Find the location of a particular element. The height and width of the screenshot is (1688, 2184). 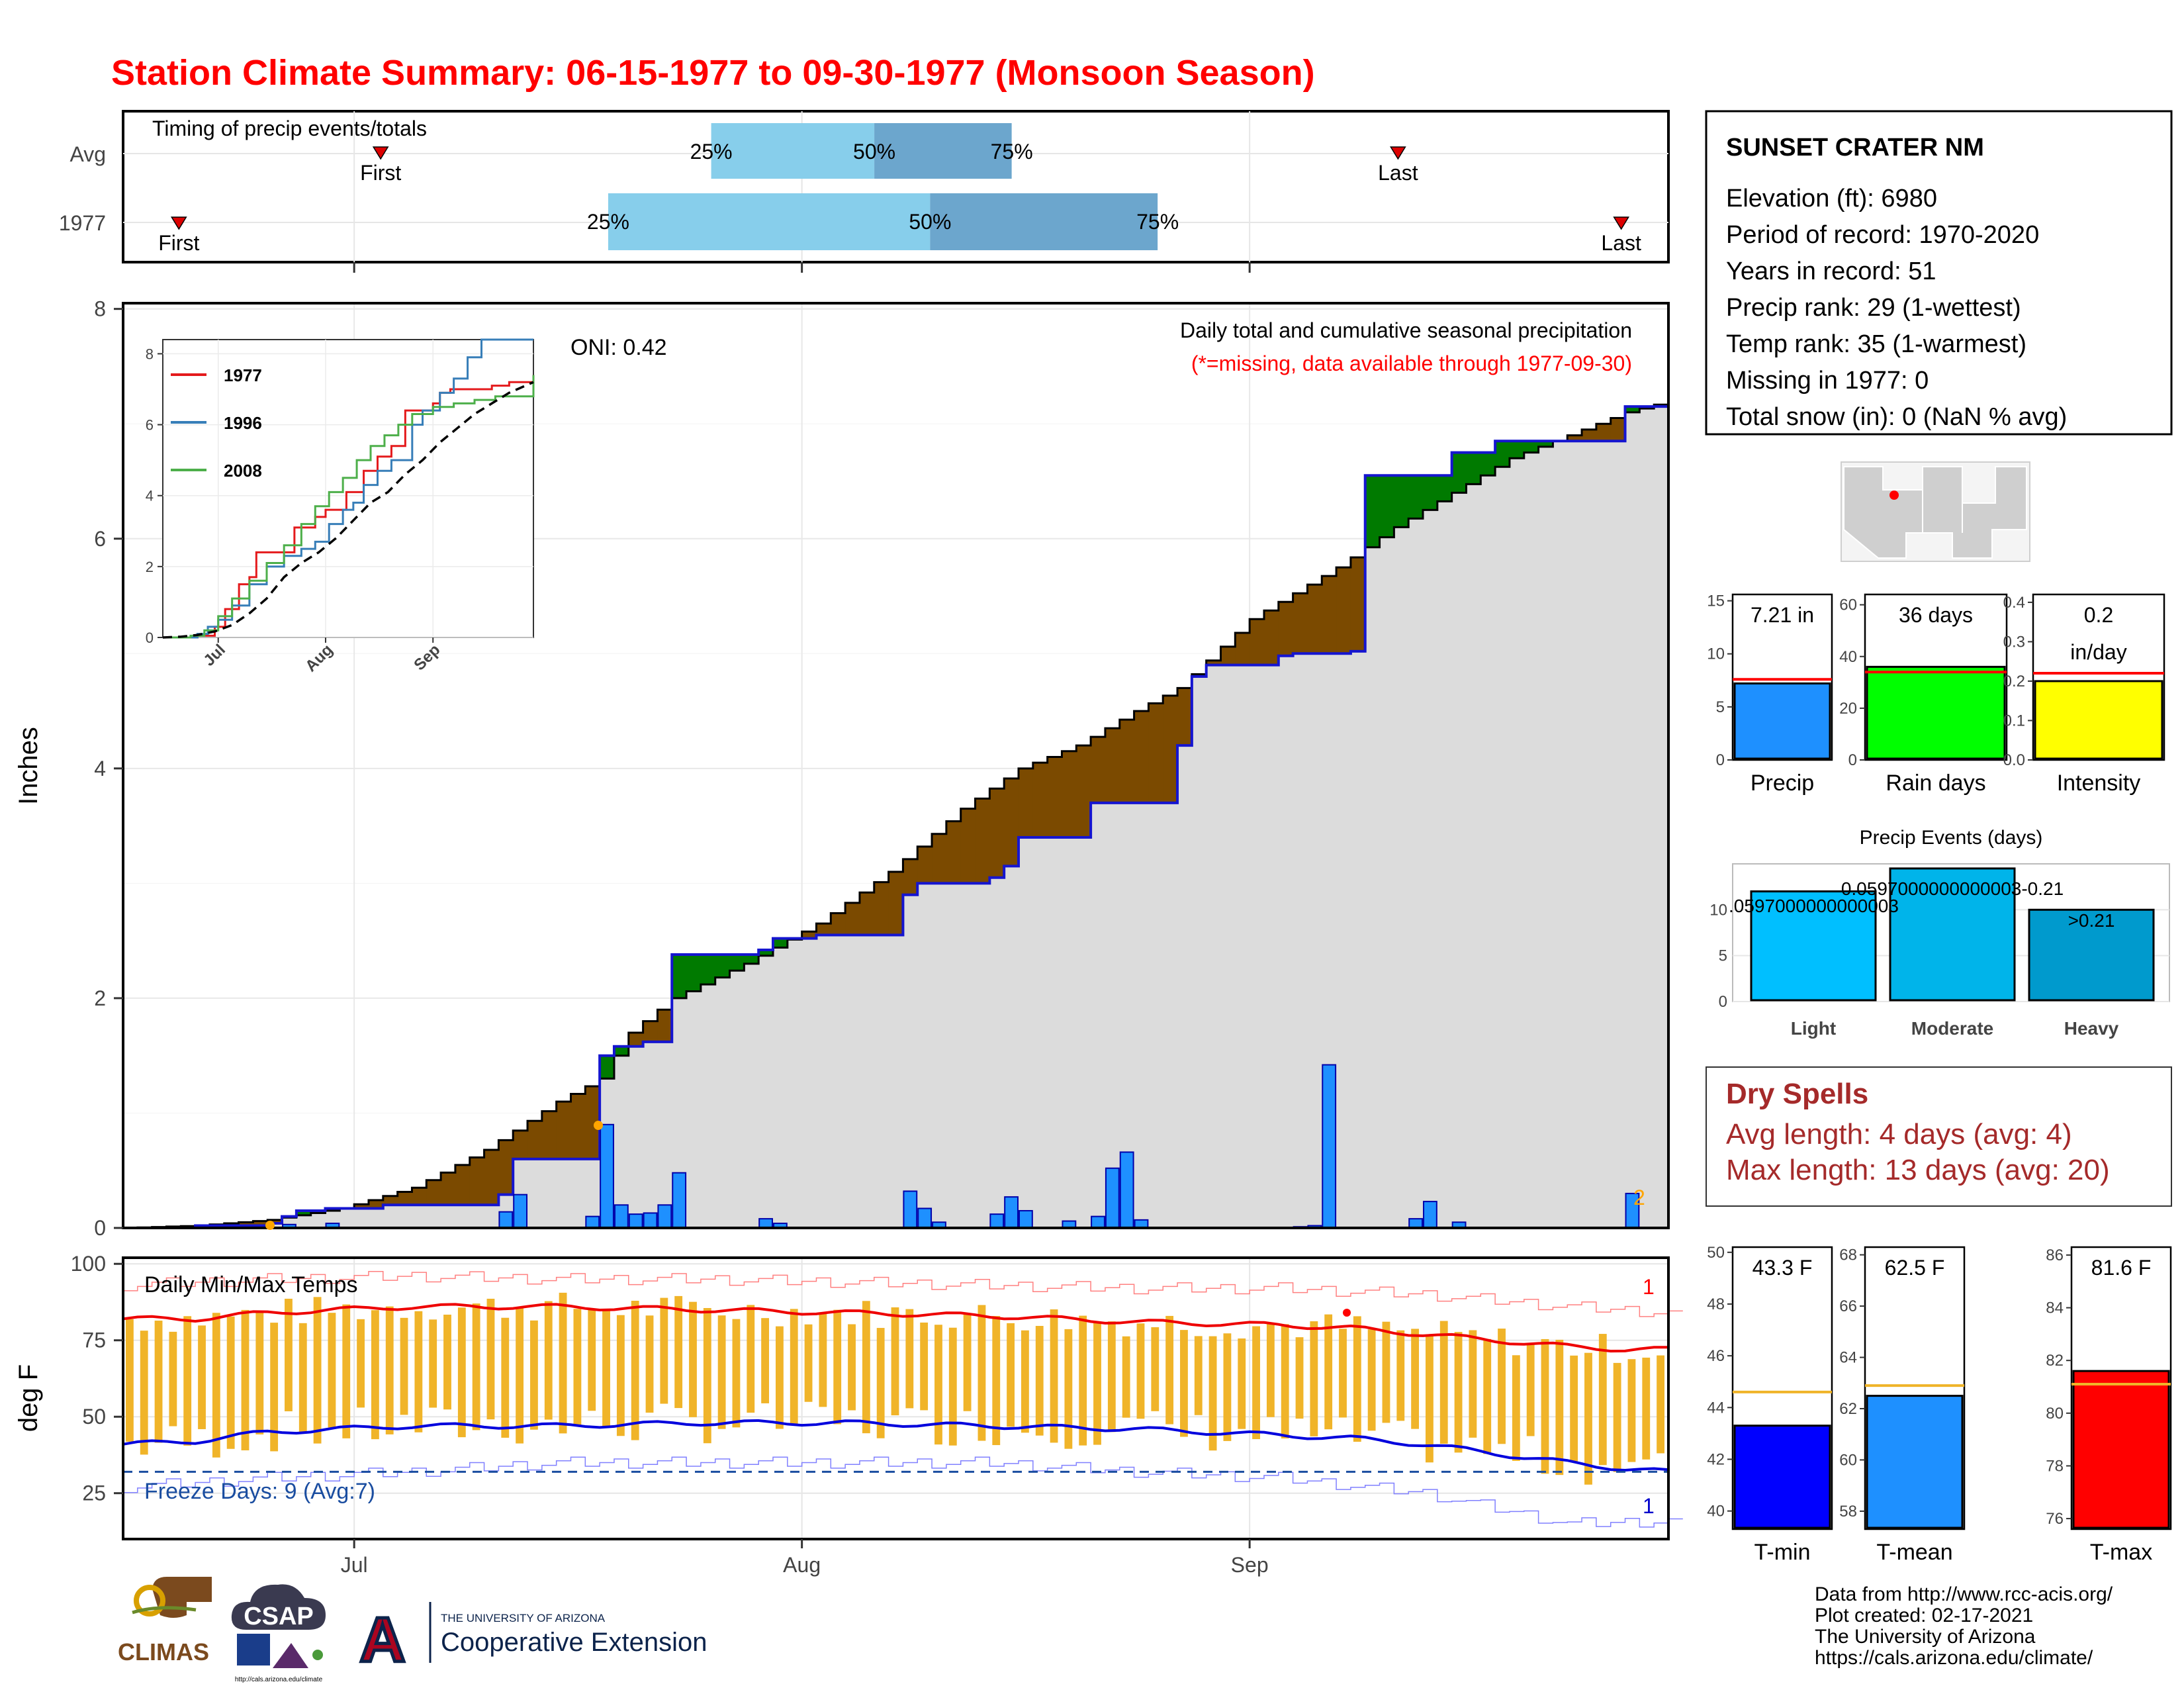

rain-days-value-label: 36 days is located at coordinates (1936, 615).